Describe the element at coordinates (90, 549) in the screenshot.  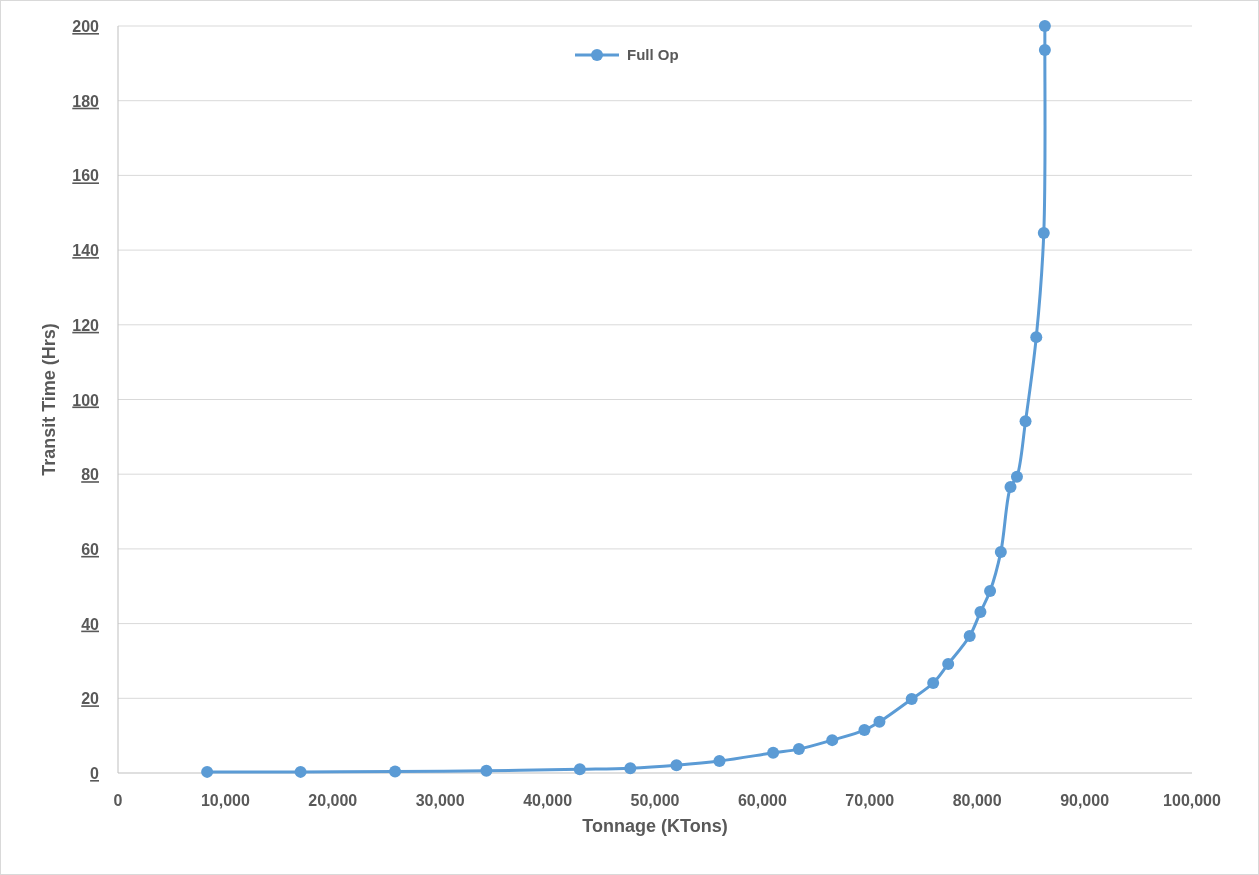
I see `y-tick-label: 60` at that location.